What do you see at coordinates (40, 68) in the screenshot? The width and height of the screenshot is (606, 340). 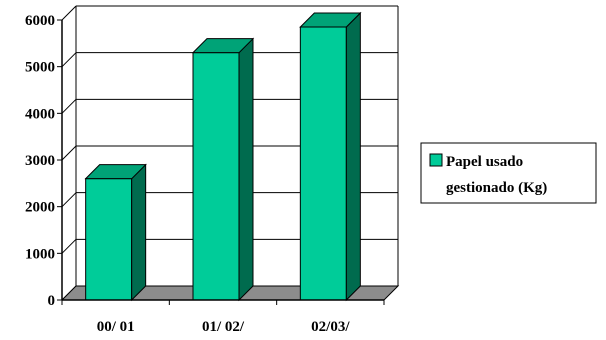 I see `y-tick-label: 5000` at bounding box center [40, 68].